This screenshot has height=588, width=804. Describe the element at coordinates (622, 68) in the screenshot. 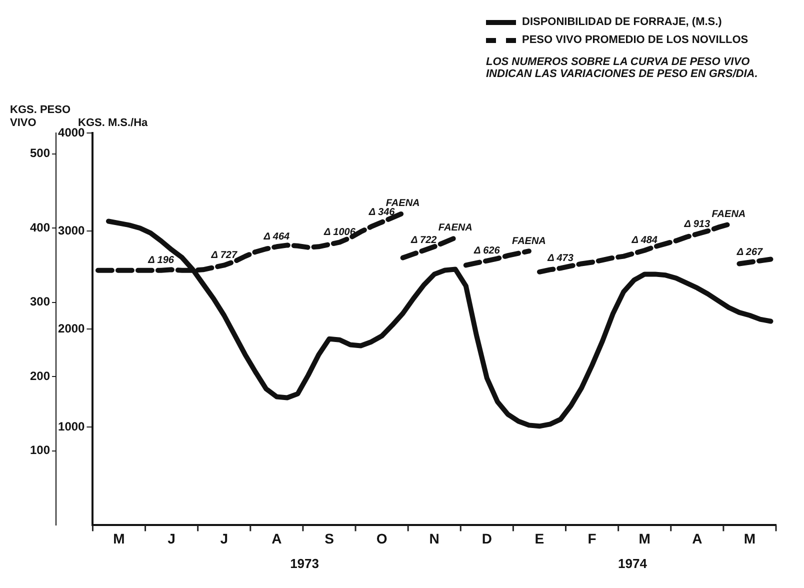

I see `text: LOS NUMEROS SOBRE LA CURVA DE PESO VIVO INDICAN LAS VARIACIONES DE PESO EN GRS/DIA.` at that location.